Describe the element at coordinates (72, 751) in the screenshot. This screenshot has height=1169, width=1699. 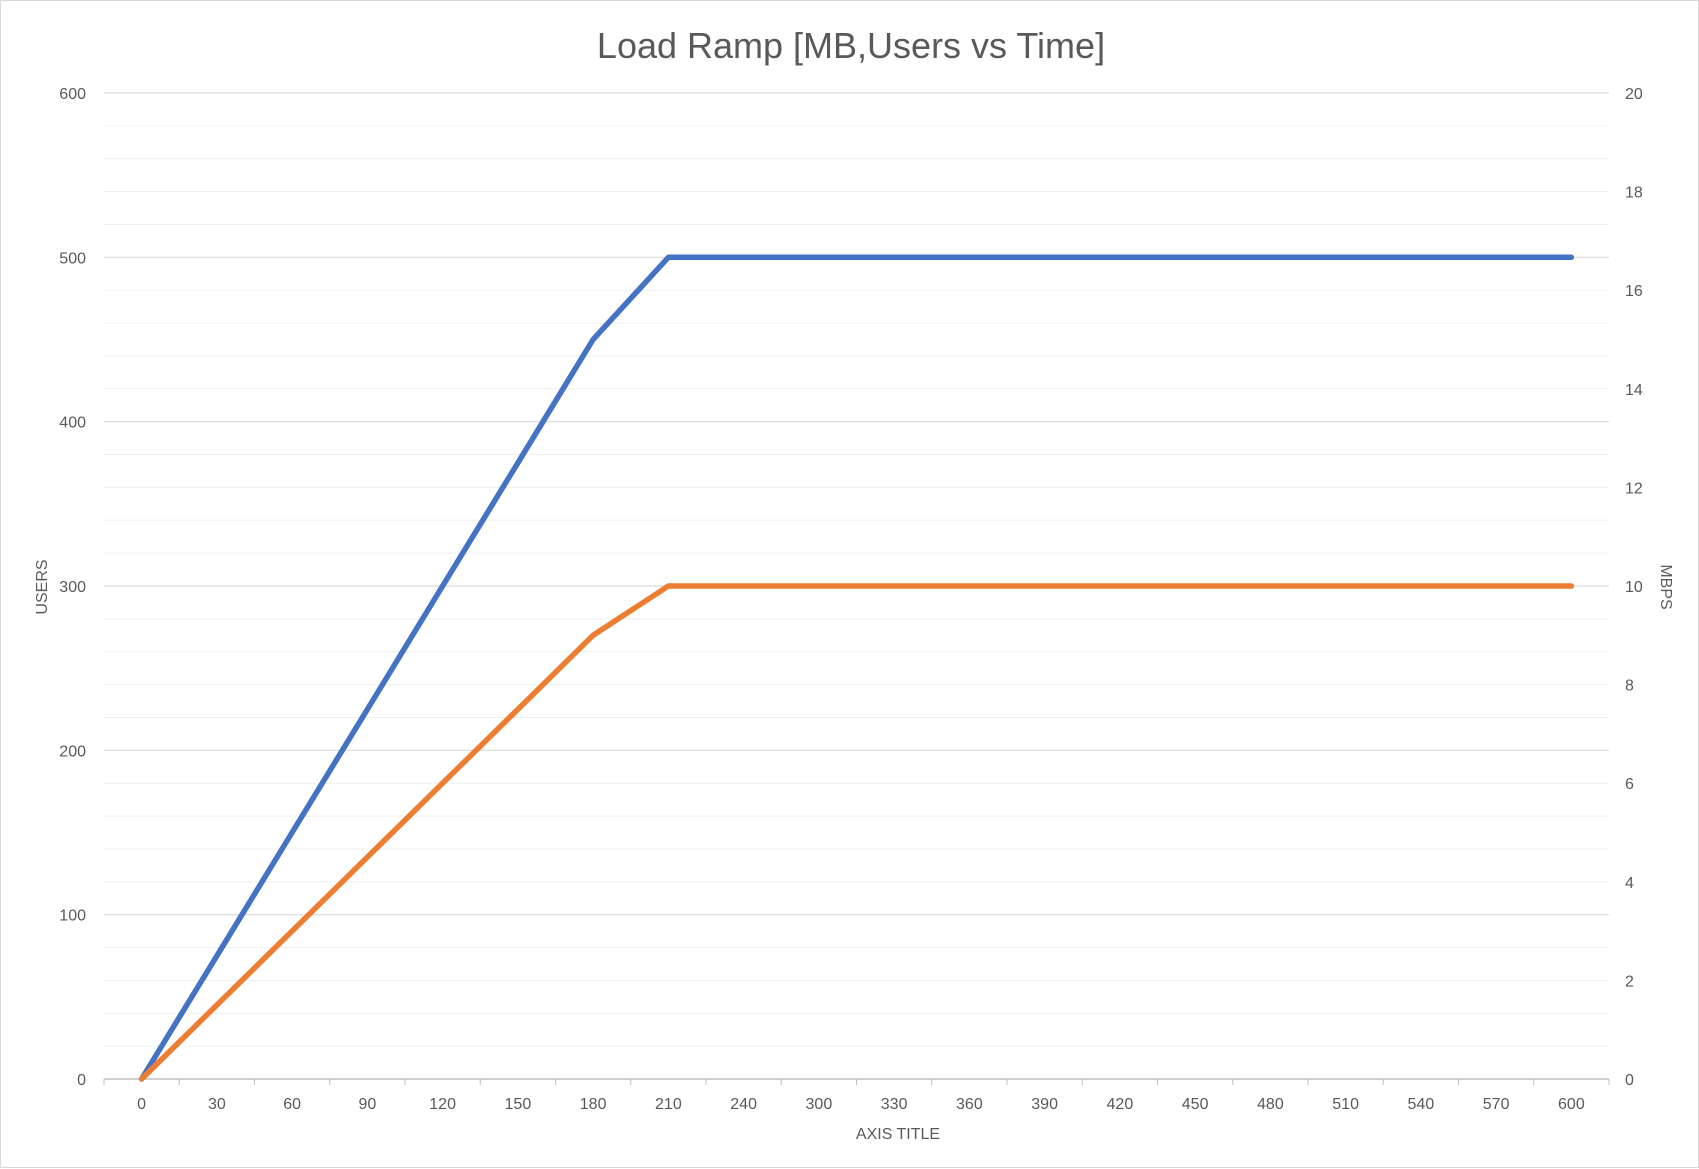
I see `y-tick-label: 200` at that location.